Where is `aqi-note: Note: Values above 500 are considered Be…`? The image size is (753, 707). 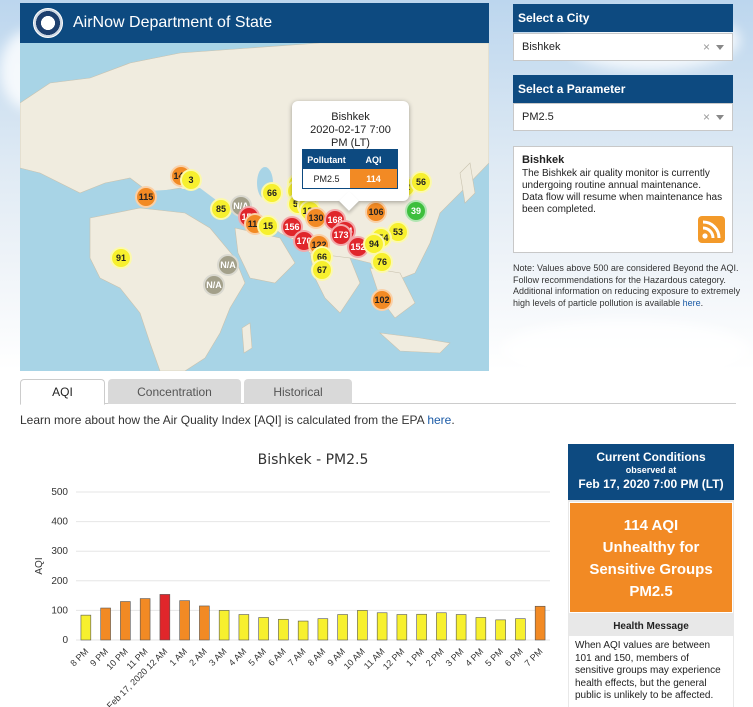 aqi-note: Note: Values above 500 are considered Be… is located at coordinates (627, 286).